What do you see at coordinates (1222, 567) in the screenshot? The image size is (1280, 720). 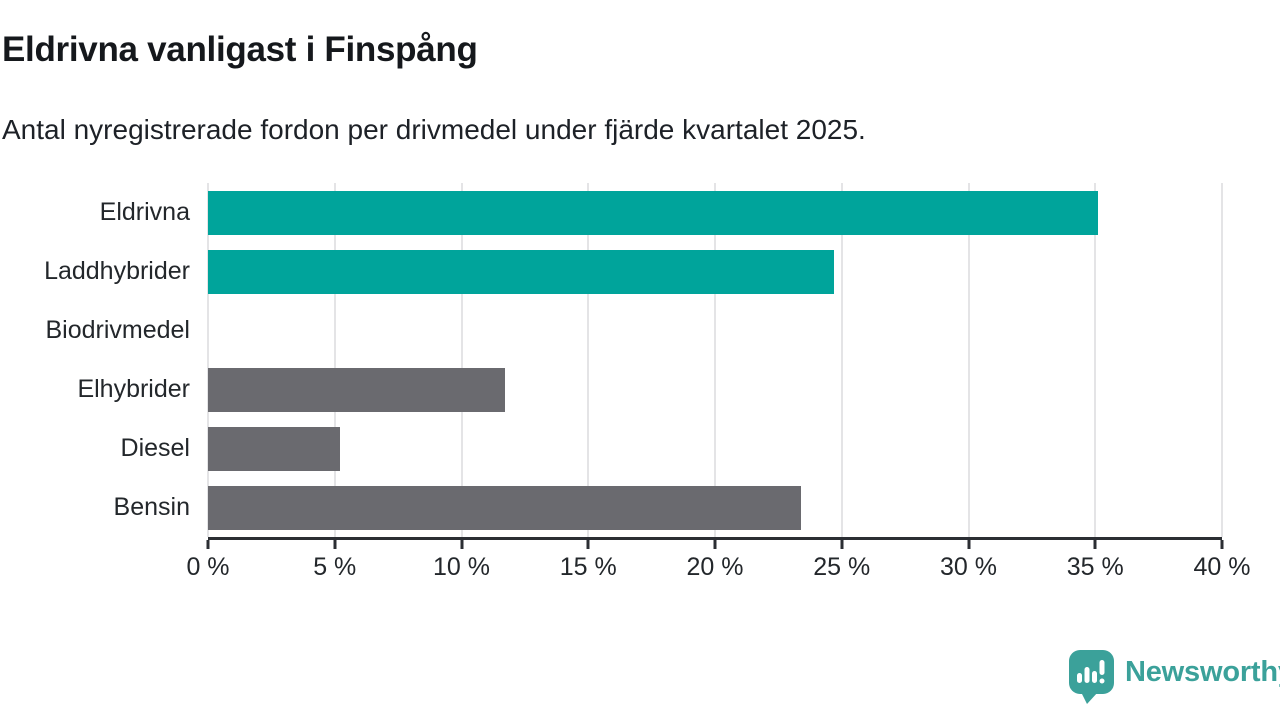 I see `axis-tick-label-40: 40 %` at bounding box center [1222, 567].